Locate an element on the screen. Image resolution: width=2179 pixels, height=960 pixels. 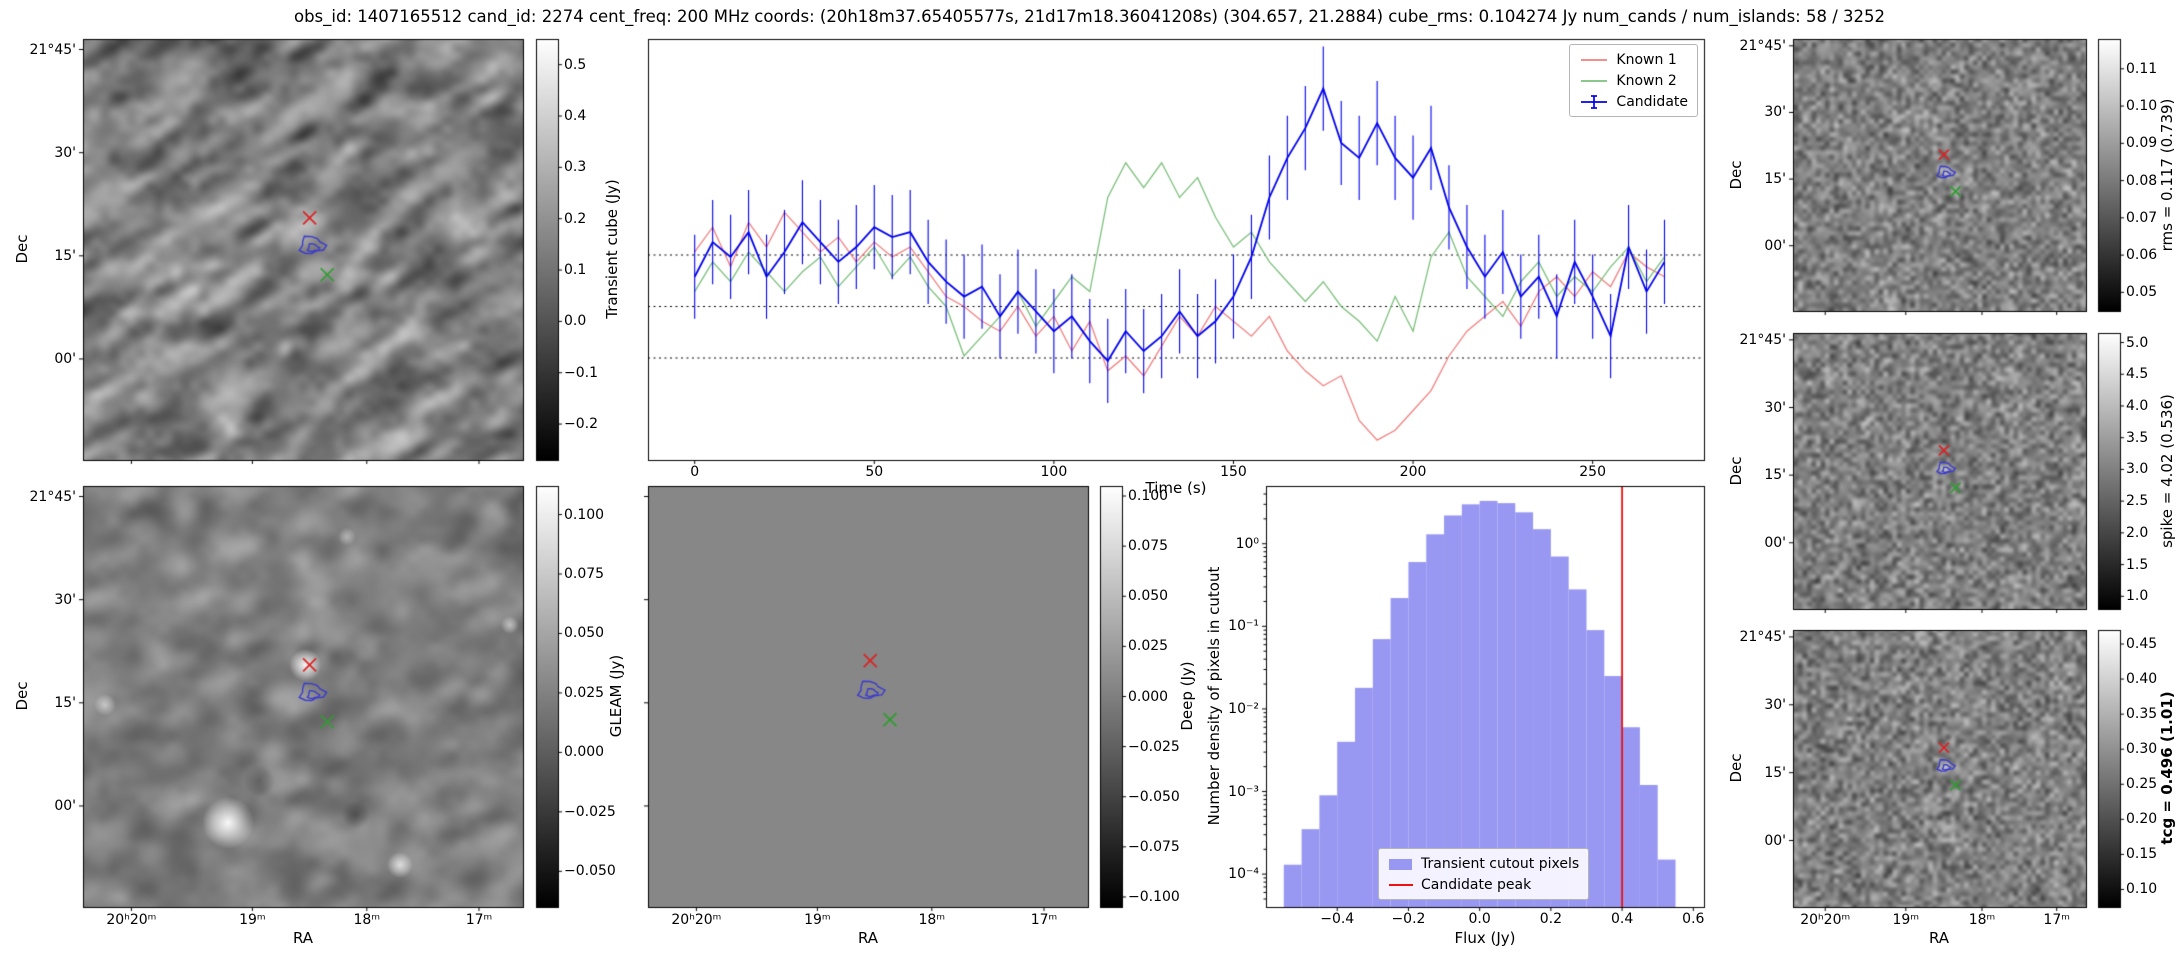
known-1-line-icon is located at coordinates (1594, 59).